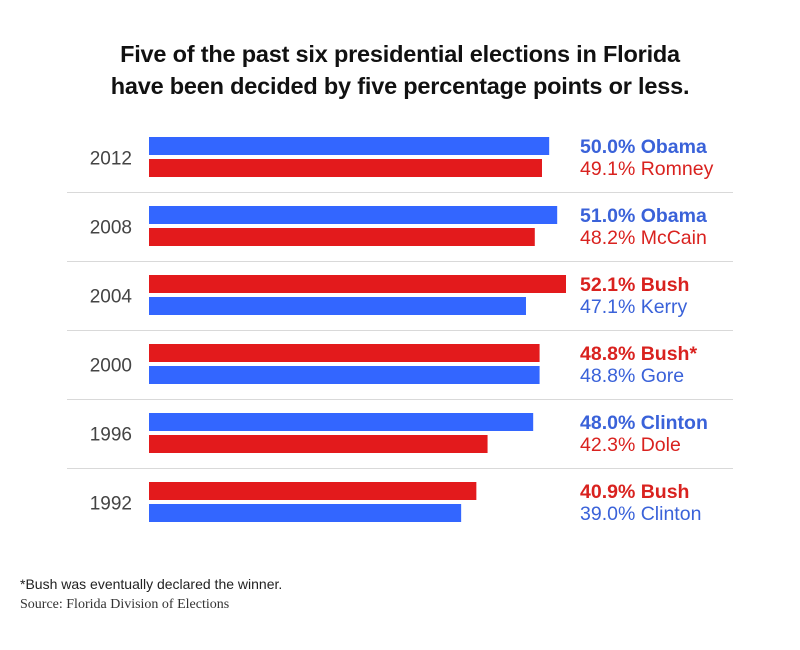  Describe the element at coordinates (647, 169) in the screenshot. I see `data-label: 49.1% Romney` at that location.